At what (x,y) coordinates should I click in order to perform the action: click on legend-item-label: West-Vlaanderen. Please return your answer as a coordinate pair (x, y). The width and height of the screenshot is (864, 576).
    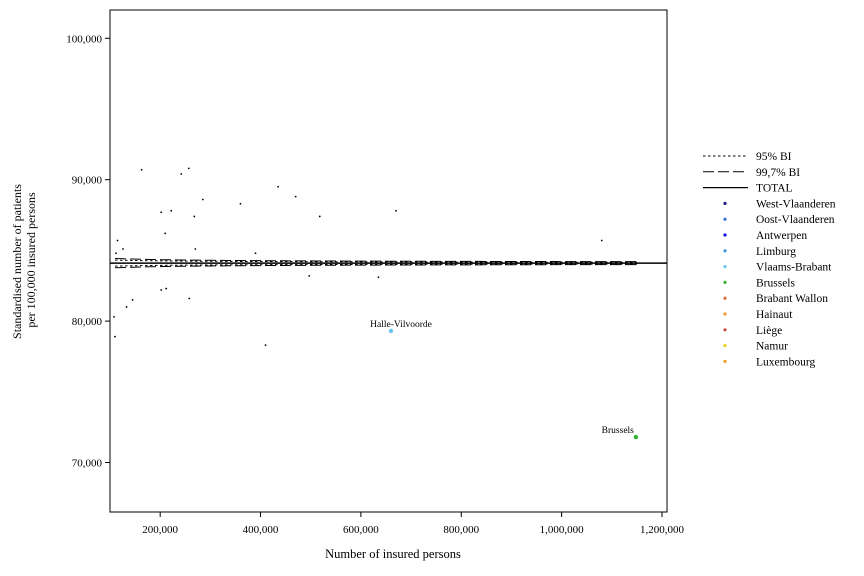
    Looking at the image, I should click on (796, 204).